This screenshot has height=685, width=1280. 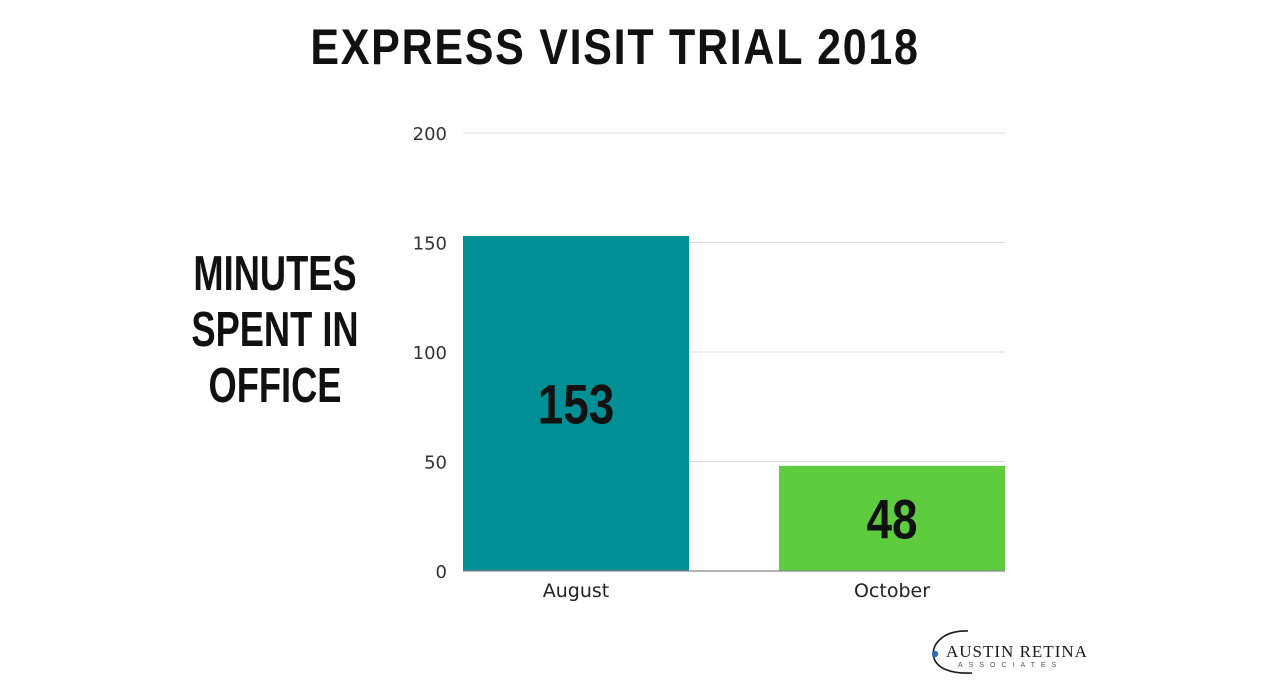 I want to click on y-tick-label: 0, so click(x=441, y=572).